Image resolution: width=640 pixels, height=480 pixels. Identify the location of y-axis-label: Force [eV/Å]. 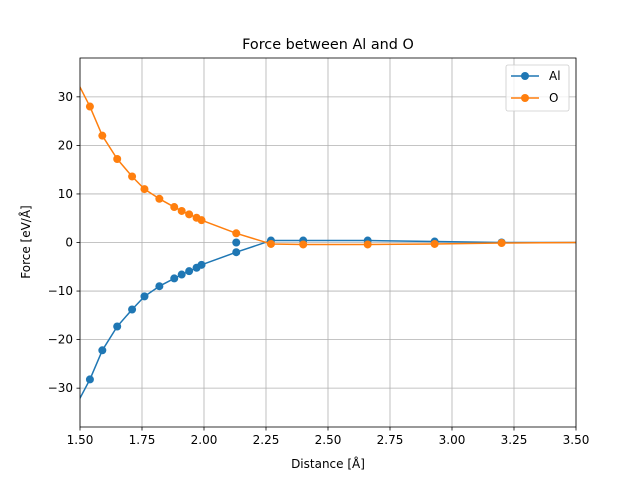
(25, 242).